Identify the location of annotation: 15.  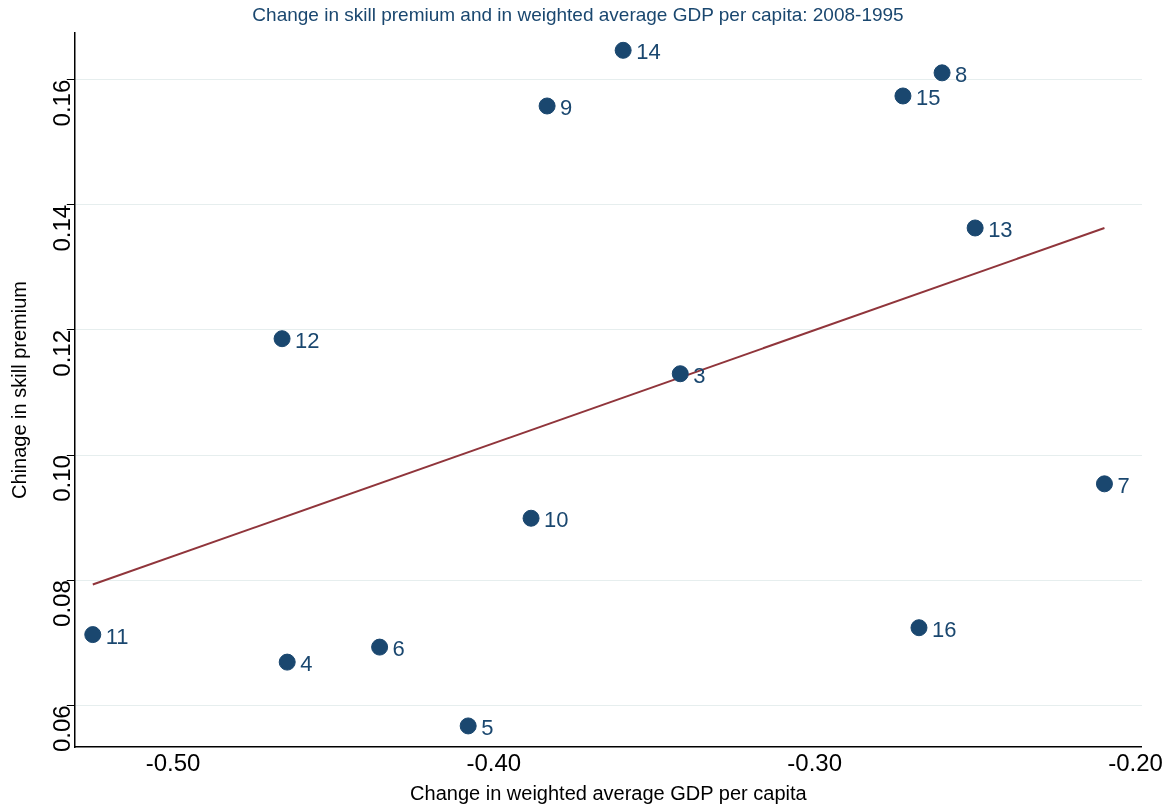
(928, 98).